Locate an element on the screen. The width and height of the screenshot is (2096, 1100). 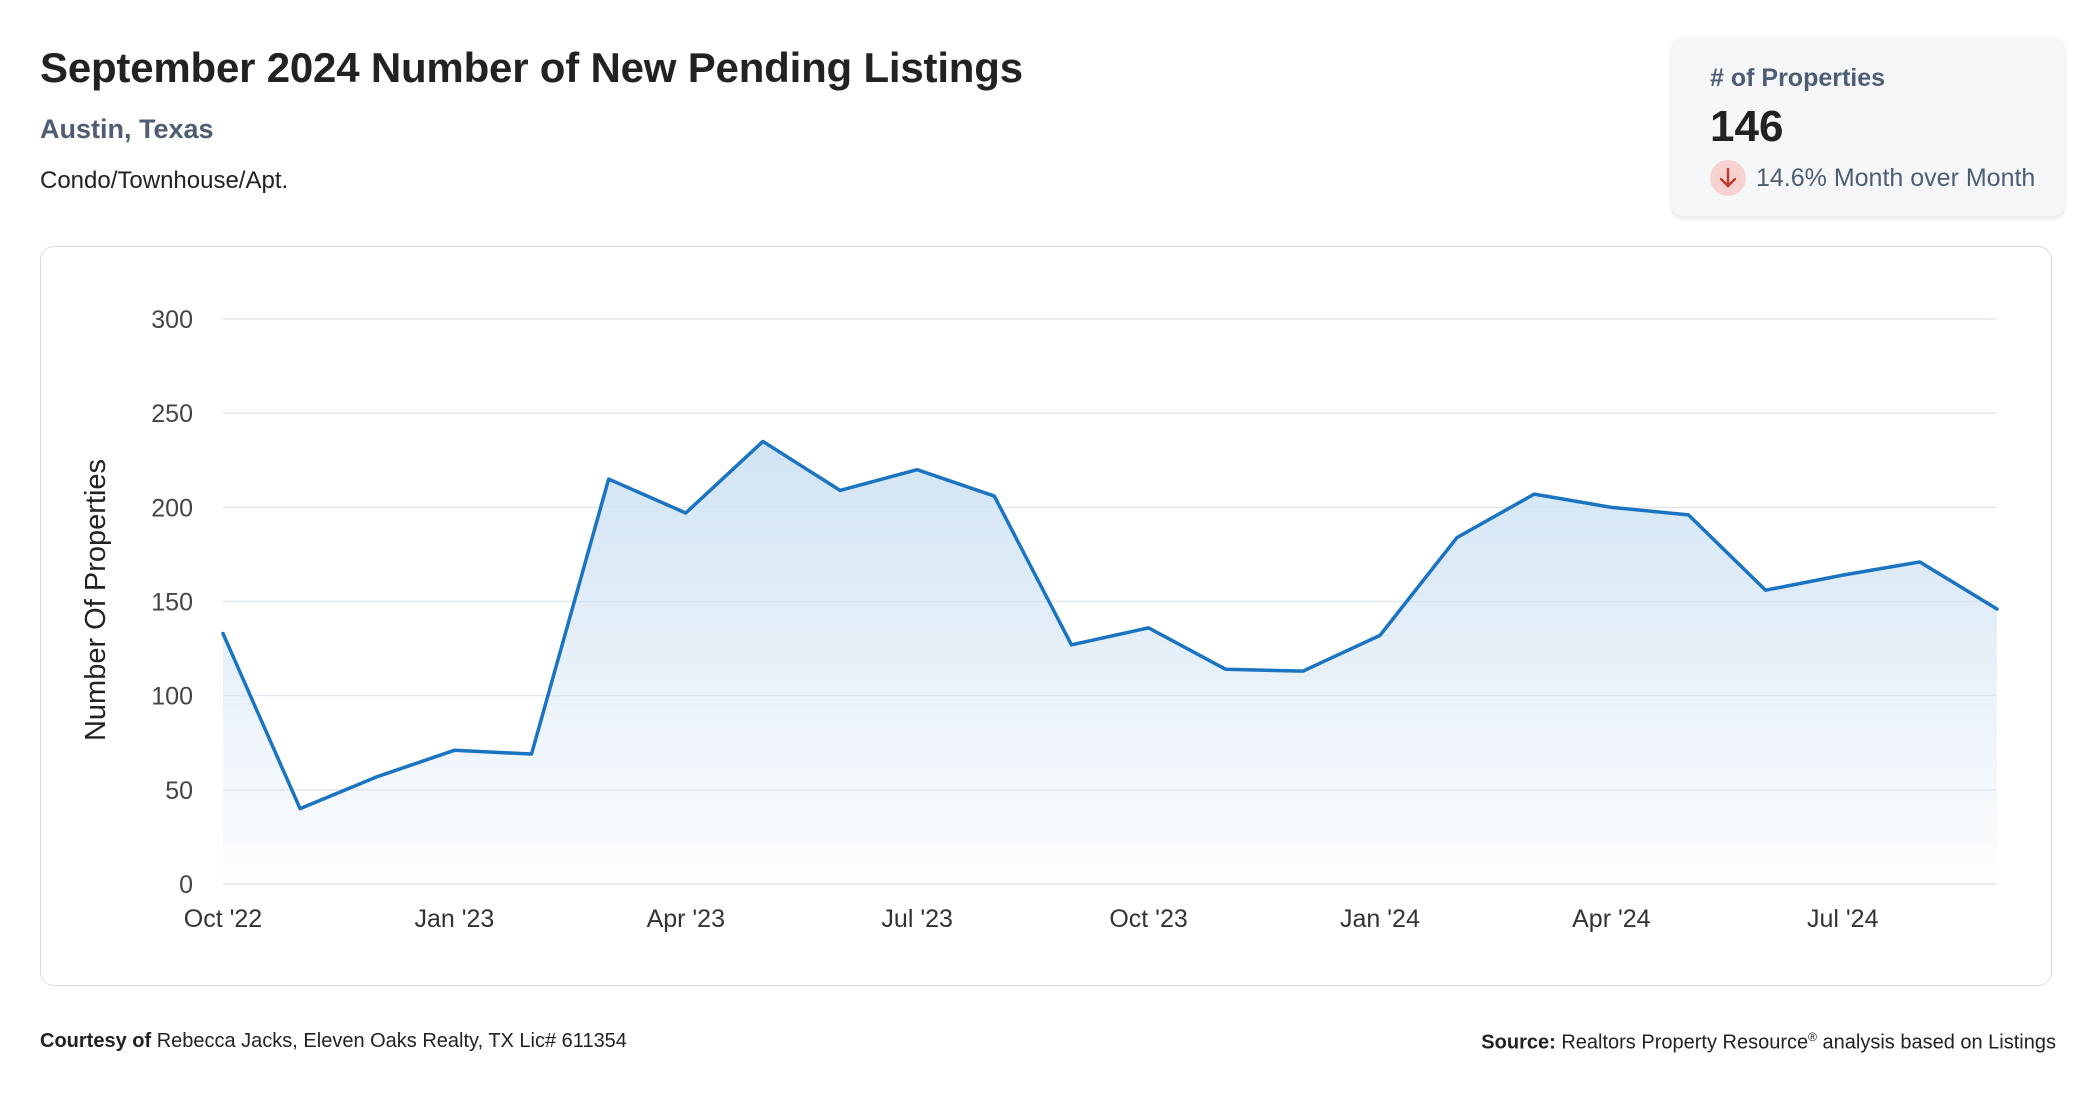
source-text: Realtors Property Resource is located at coordinates (1685, 1042).